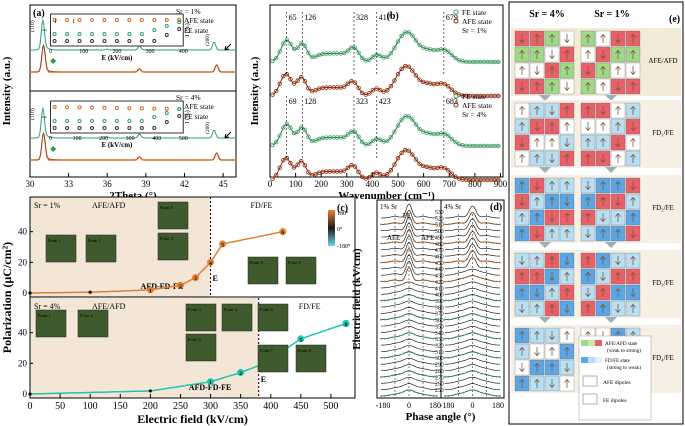 This screenshot has height=426, width=685. Describe the element at coordinates (501, 184) in the screenshot. I see `x-tick-label: 900` at that location.